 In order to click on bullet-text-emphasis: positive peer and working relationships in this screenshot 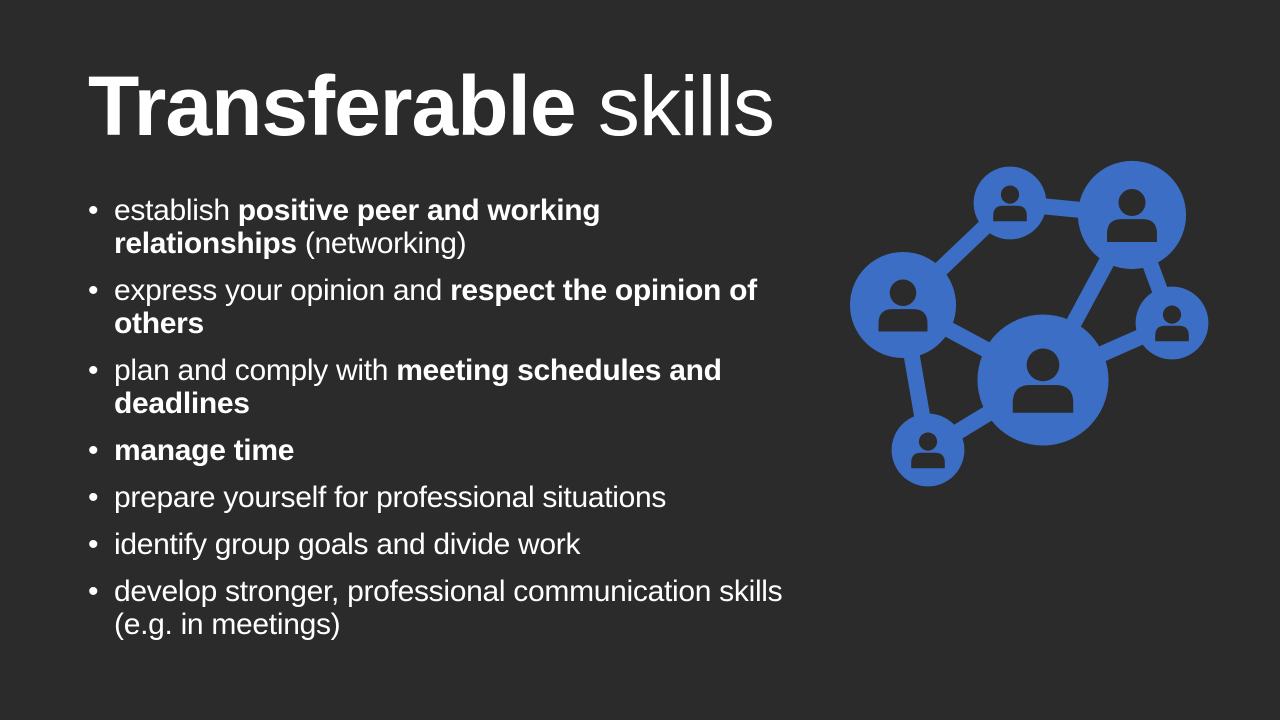, I will do `click(357, 227)`.